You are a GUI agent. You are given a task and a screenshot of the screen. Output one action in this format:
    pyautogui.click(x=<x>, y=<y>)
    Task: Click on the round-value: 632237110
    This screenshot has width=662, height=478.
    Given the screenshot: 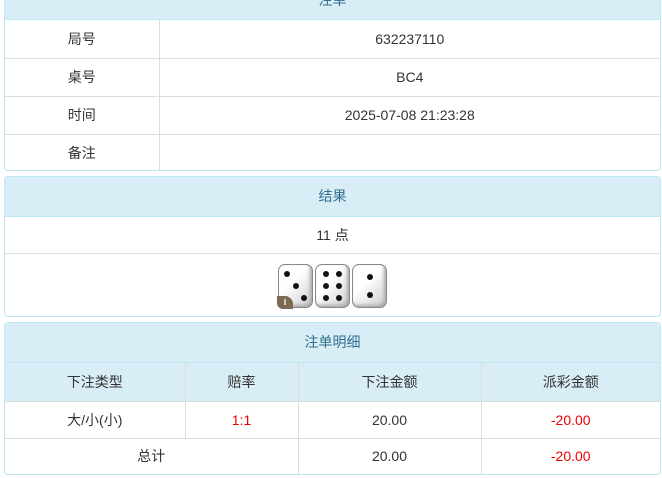 What is the action you would take?
    pyautogui.click(x=409, y=39)
    